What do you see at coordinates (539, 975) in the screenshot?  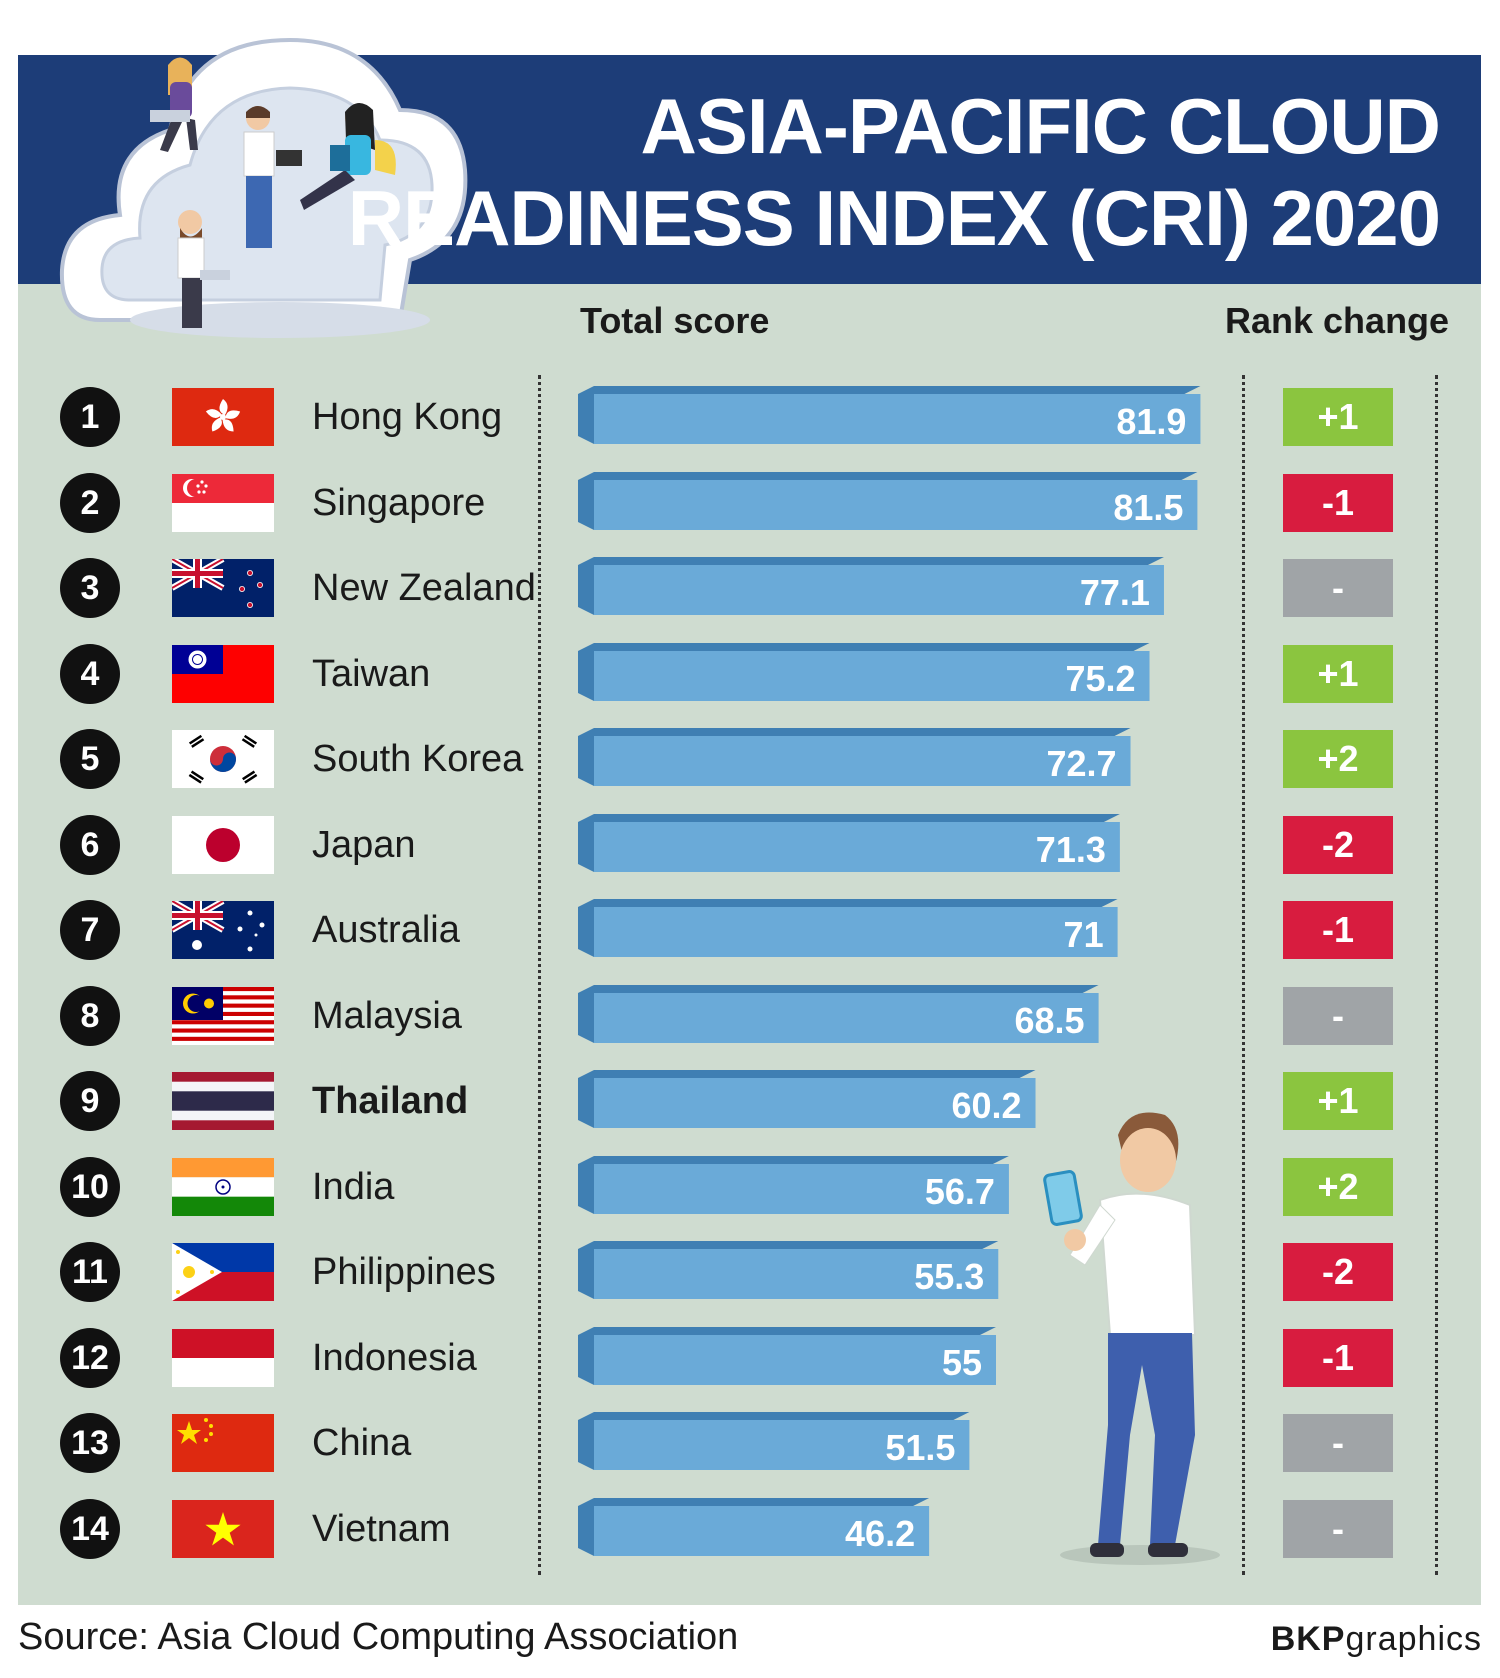 I see `divider-left` at bounding box center [539, 975].